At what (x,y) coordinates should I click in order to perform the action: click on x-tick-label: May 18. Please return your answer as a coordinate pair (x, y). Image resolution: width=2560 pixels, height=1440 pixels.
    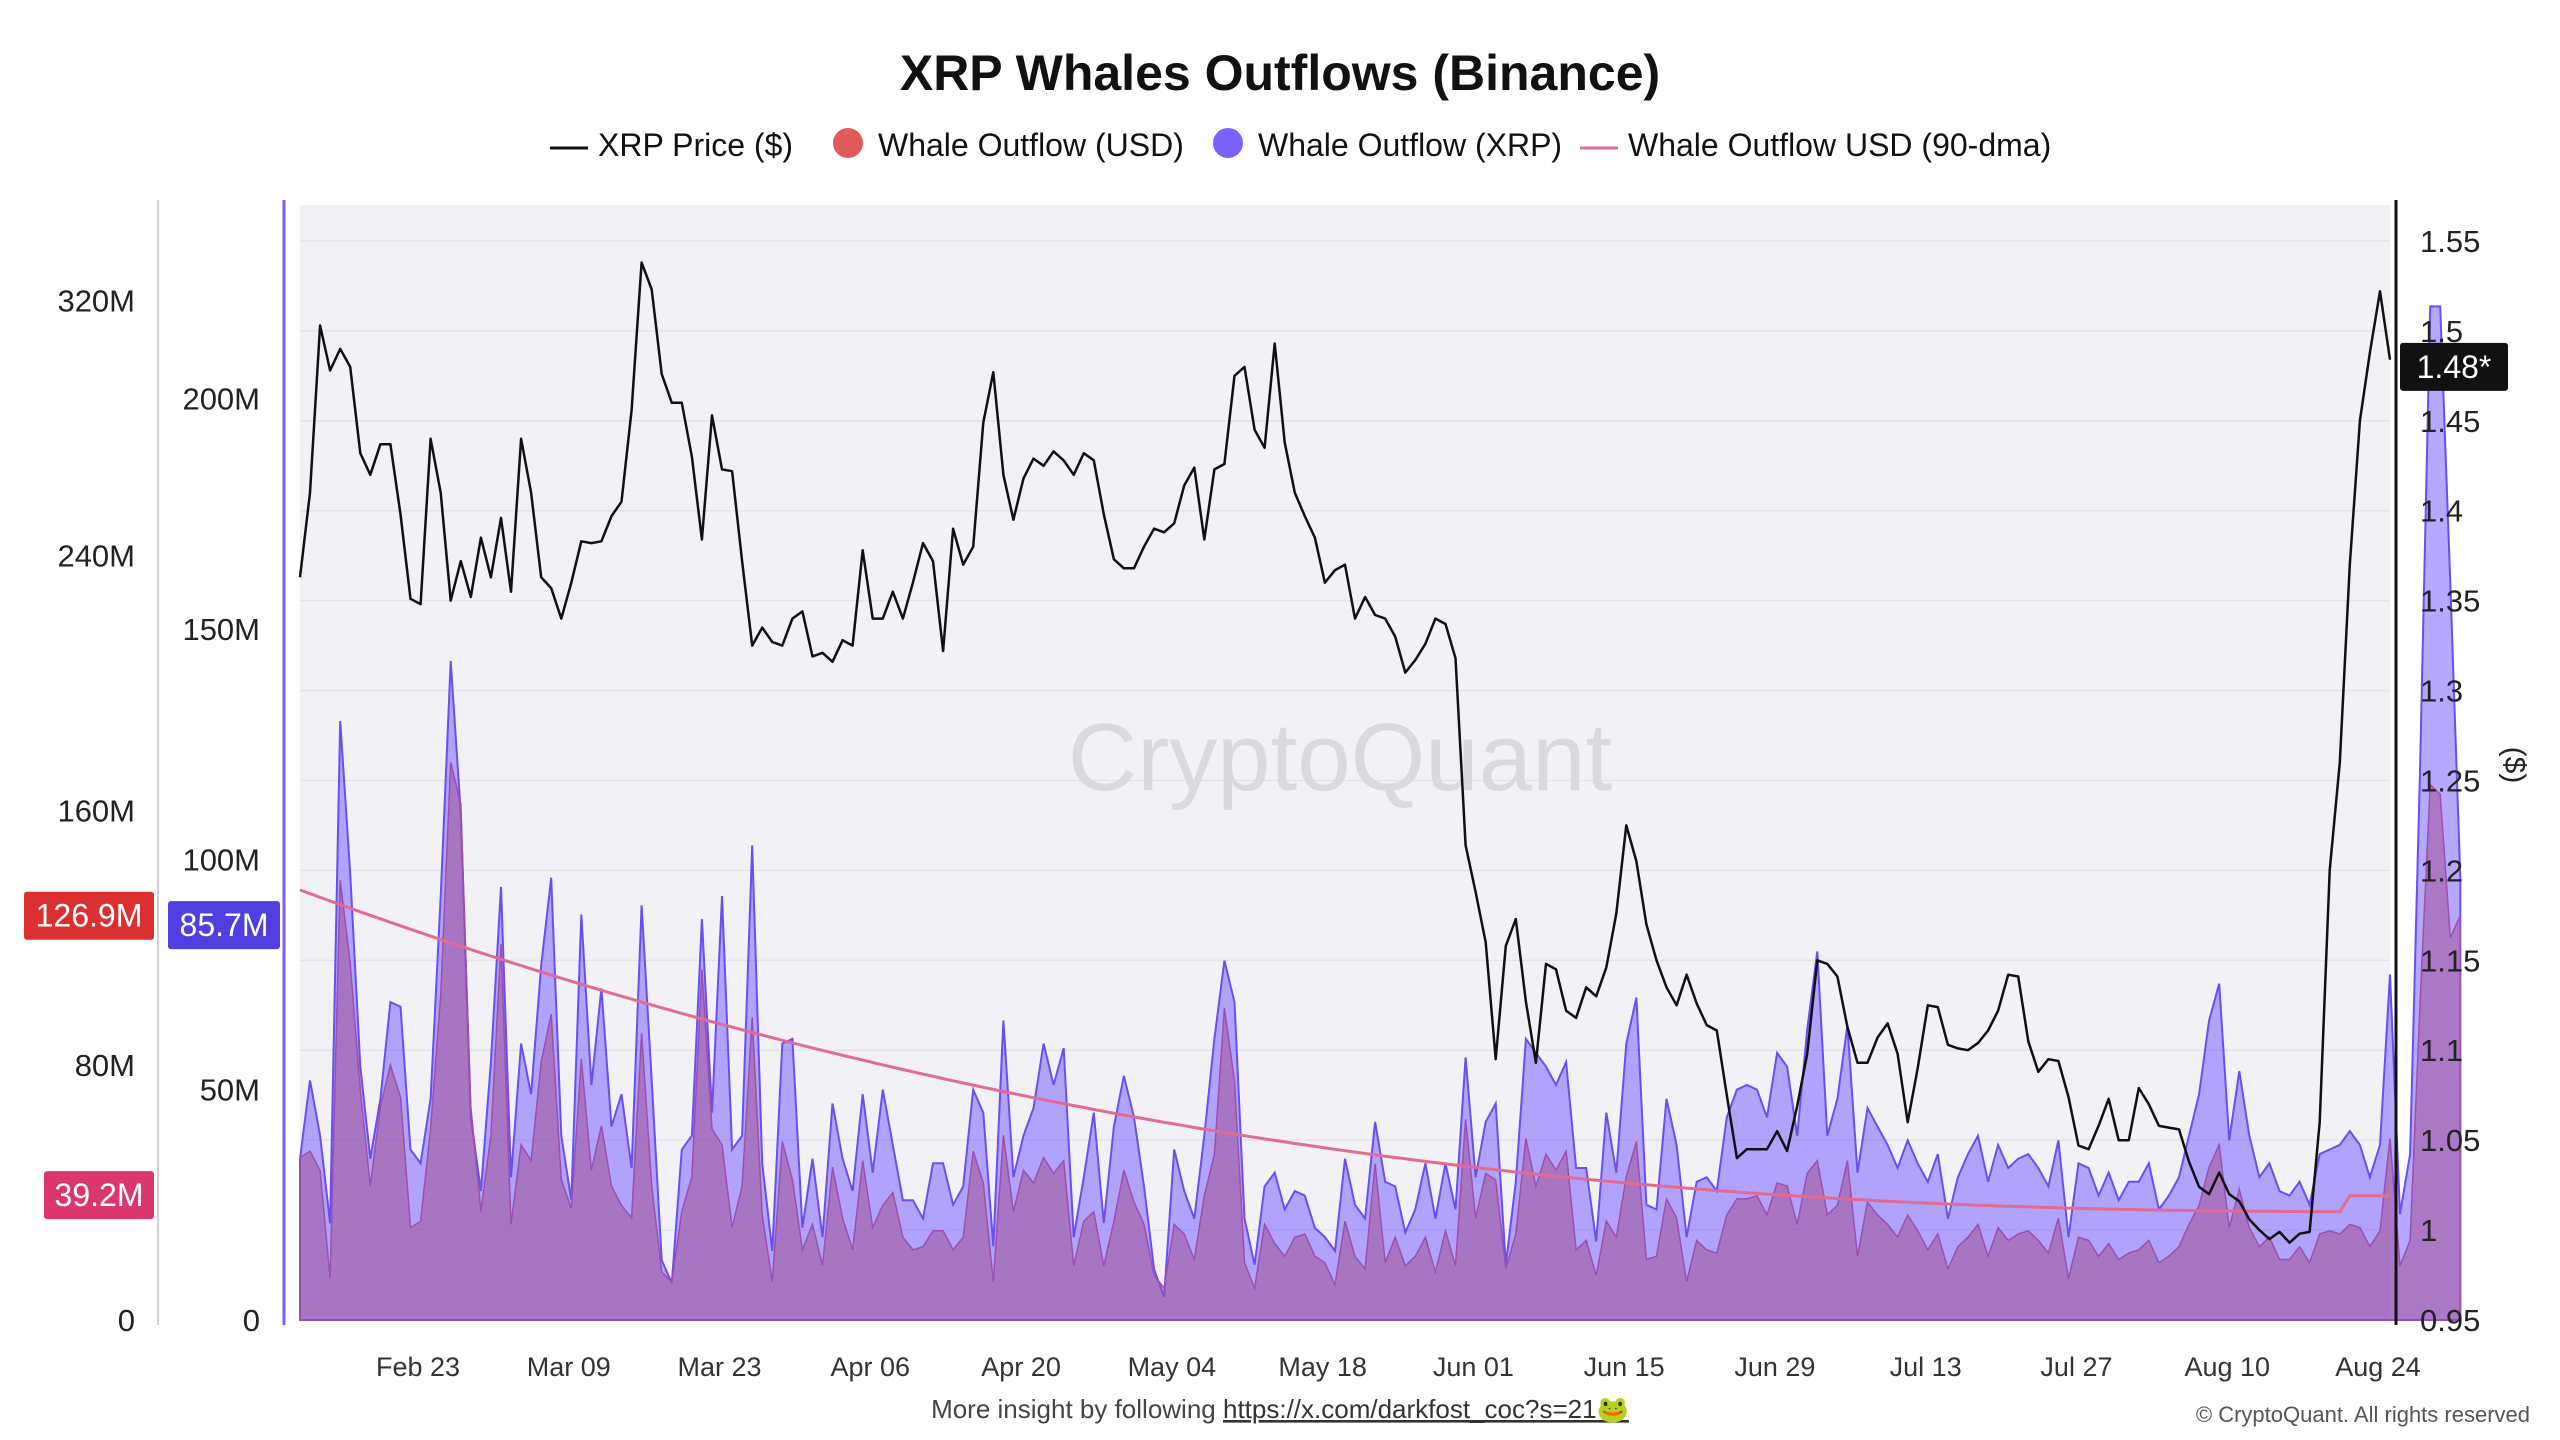
    Looking at the image, I should click on (1322, 1367).